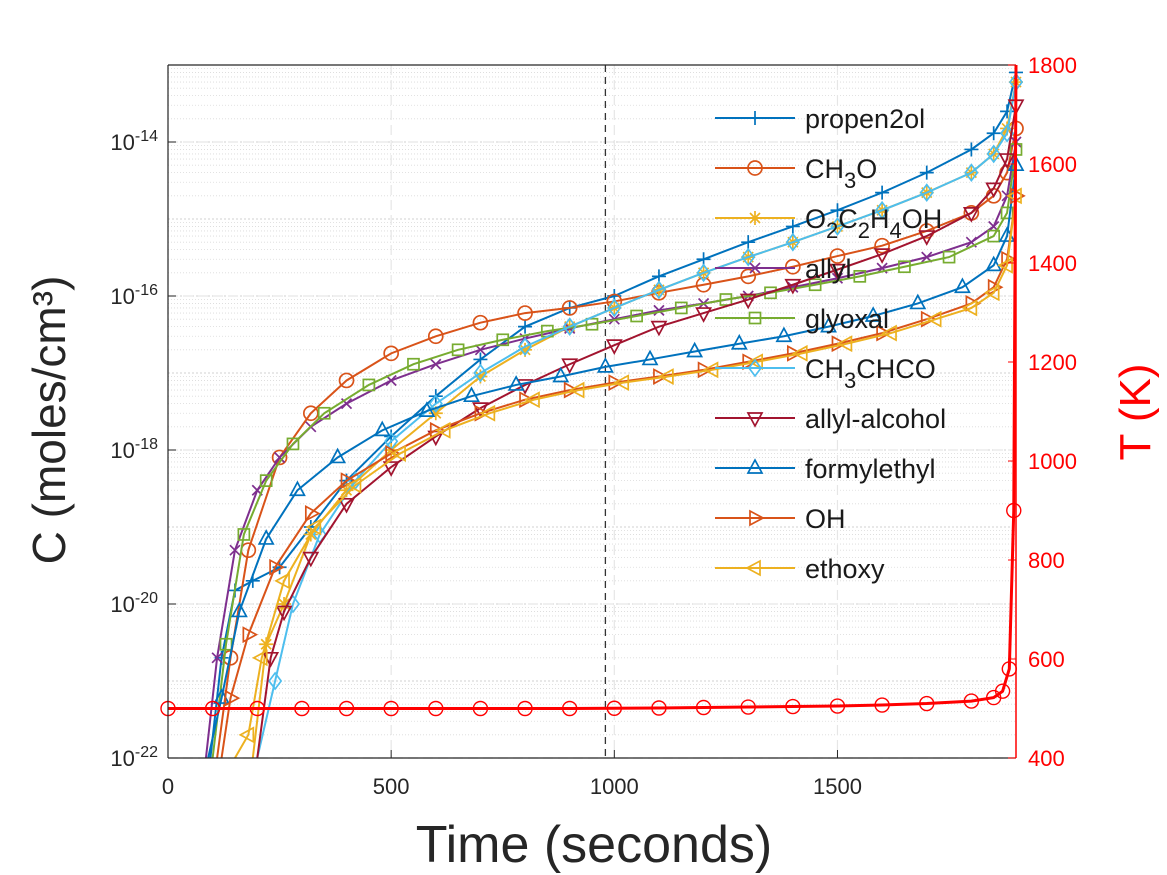 Image resolution: width=1167 pixels, height=875 pixels. What do you see at coordinates (847, 319) in the screenshot?
I see `legend-label-glyoxal: glyoxal` at bounding box center [847, 319].